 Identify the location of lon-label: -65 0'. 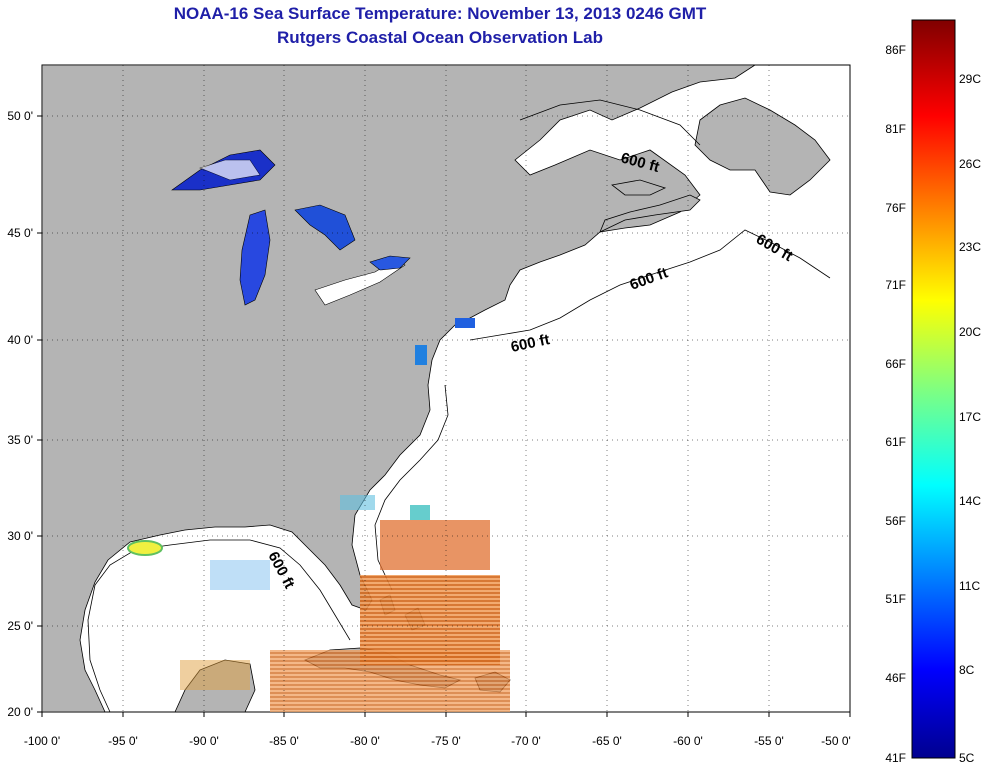
(607, 741).